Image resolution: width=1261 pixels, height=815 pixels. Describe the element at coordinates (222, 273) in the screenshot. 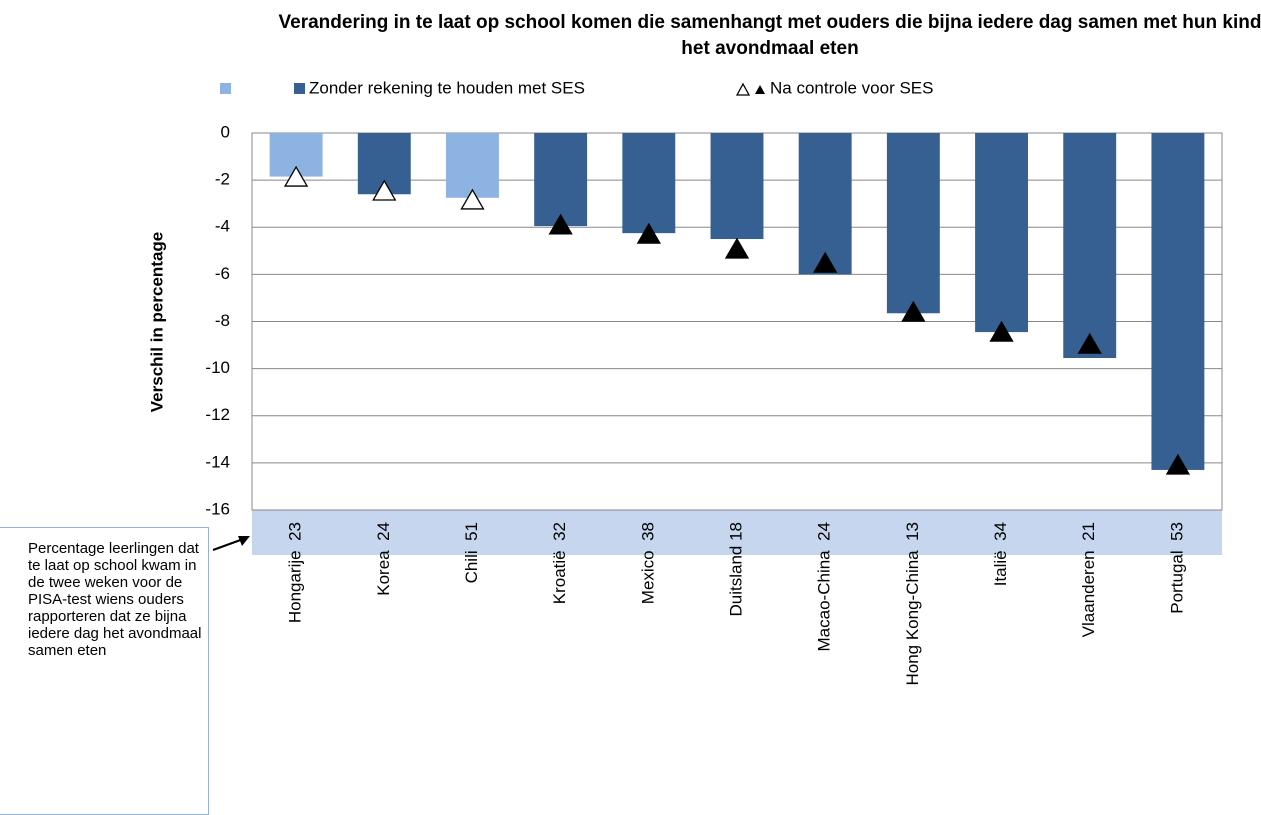

I see `y-tick-label: -6` at that location.